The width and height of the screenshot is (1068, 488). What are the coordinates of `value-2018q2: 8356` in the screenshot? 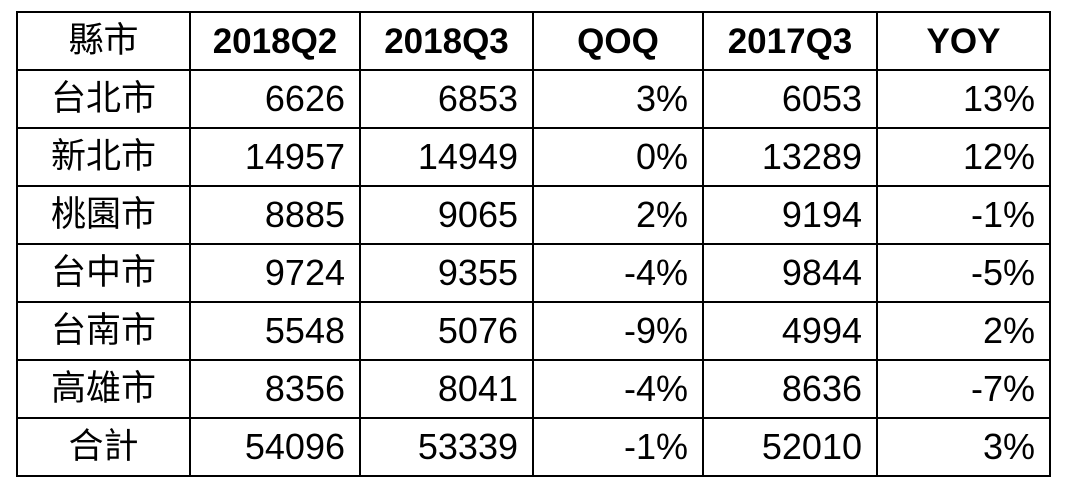 It's located at (275, 389).